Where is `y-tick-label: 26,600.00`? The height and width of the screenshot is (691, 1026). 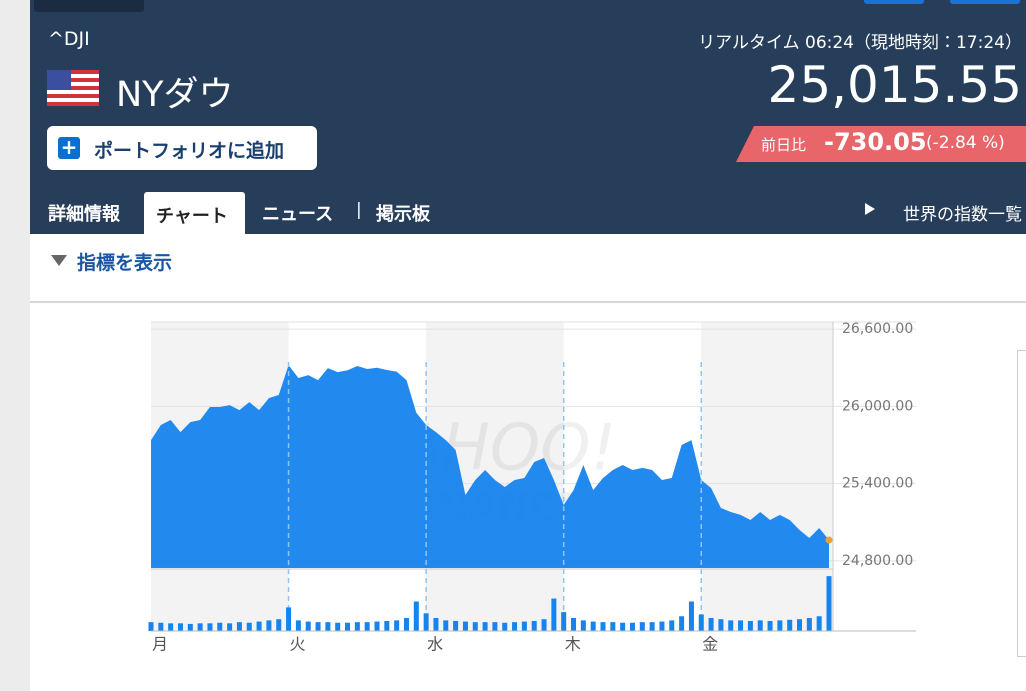
y-tick-label: 26,600.00 is located at coordinates (877, 329).